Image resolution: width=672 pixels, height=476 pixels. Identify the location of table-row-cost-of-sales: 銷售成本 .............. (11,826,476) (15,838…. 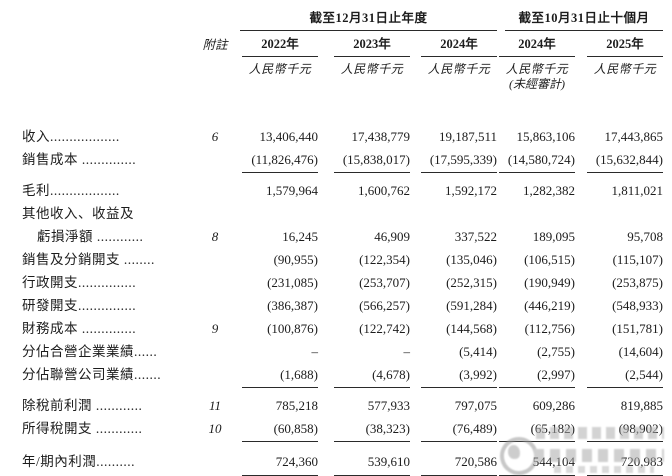
(342, 160).